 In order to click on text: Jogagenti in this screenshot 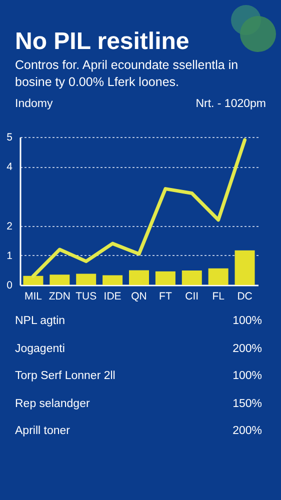, I will do `click(40, 349)`.